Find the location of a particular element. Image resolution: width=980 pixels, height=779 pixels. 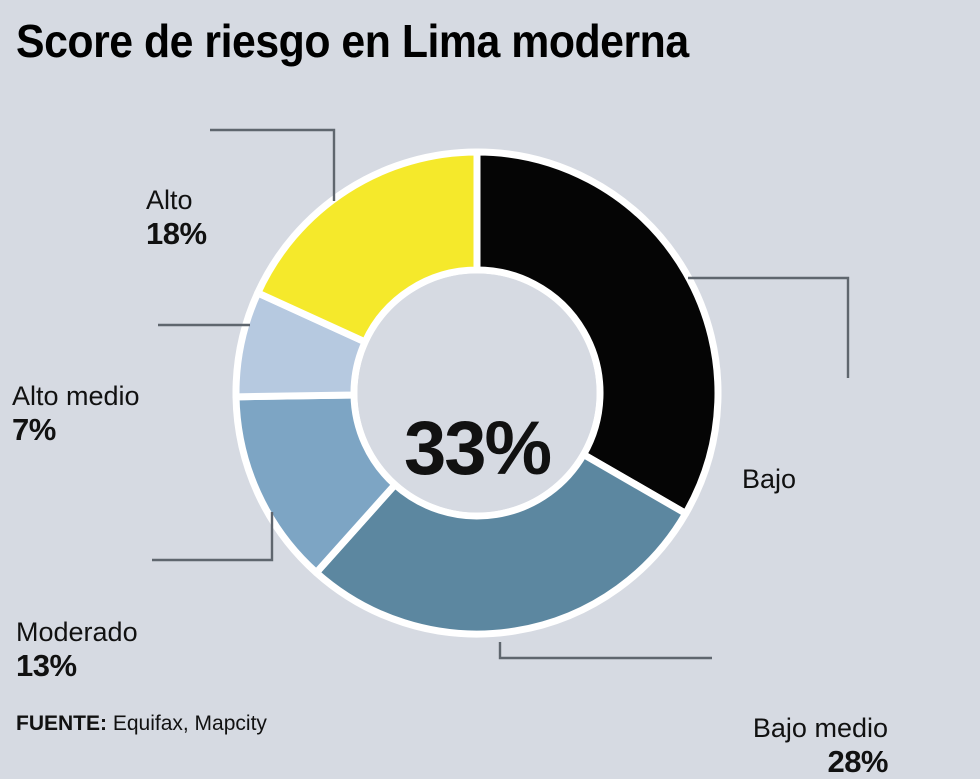

callout-alto: Alto 18% is located at coordinates (206, 218).